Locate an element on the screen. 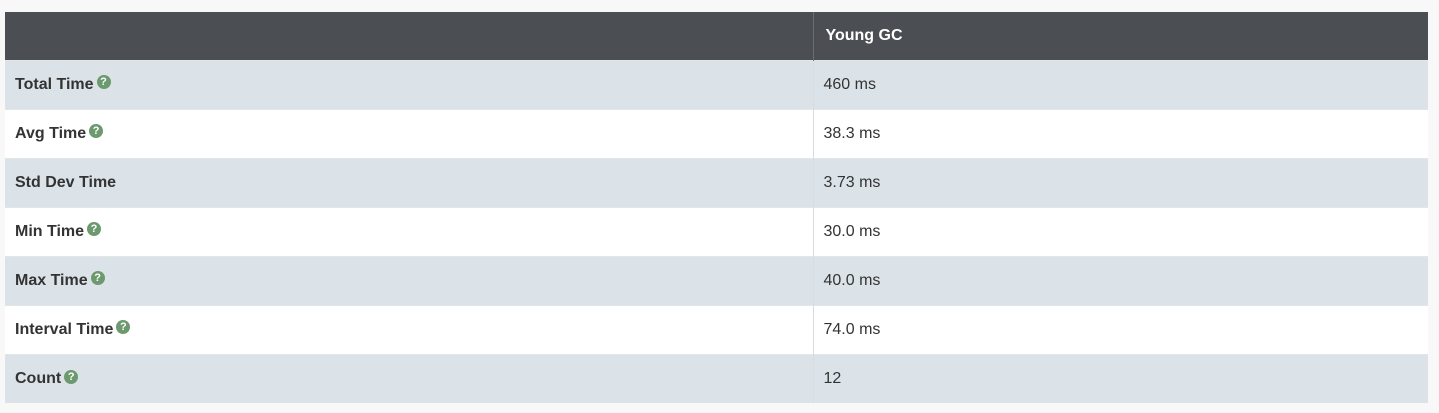 The width and height of the screenshot is (1439, 413). row-label-cell: Count? is located at coordinates (409, 378).